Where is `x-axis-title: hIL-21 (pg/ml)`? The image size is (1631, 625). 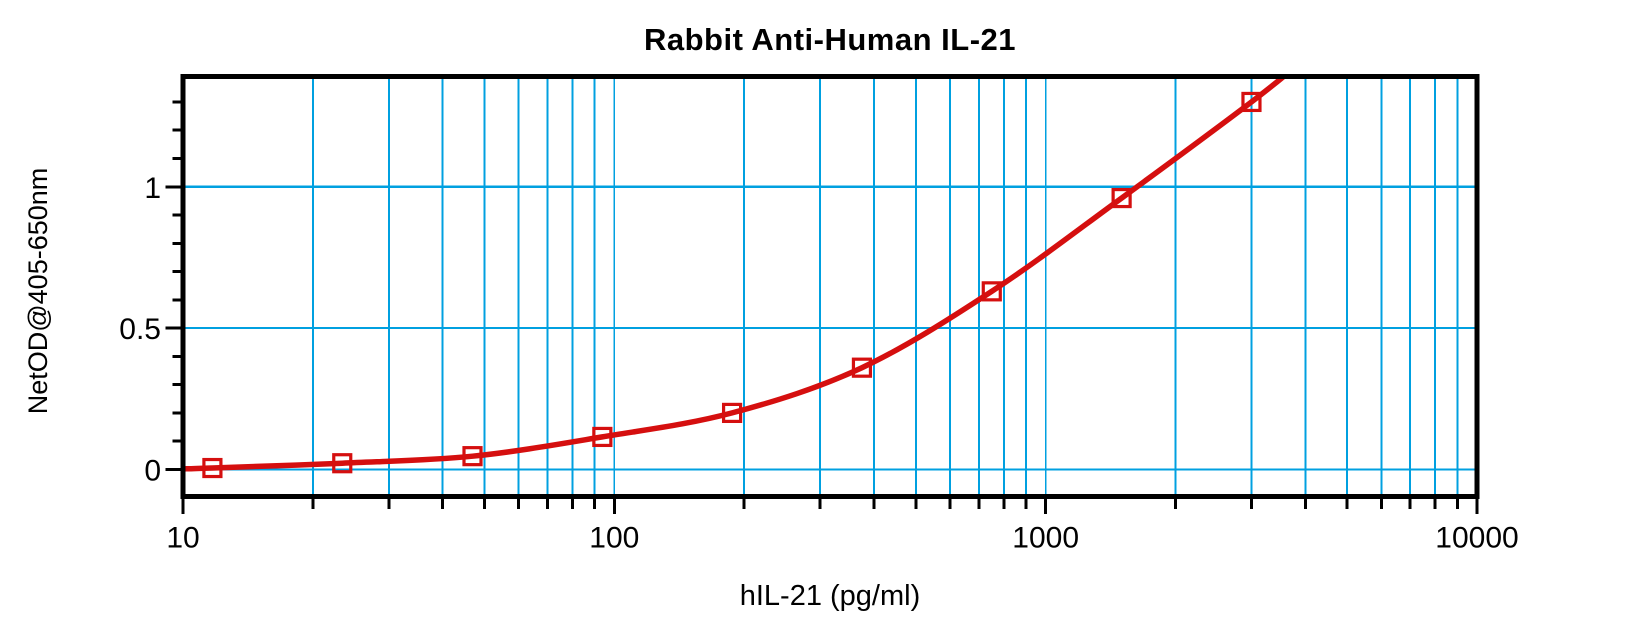 x-axis-title: hIL-21 (pg/ml) is located at coordinates (830, 596).